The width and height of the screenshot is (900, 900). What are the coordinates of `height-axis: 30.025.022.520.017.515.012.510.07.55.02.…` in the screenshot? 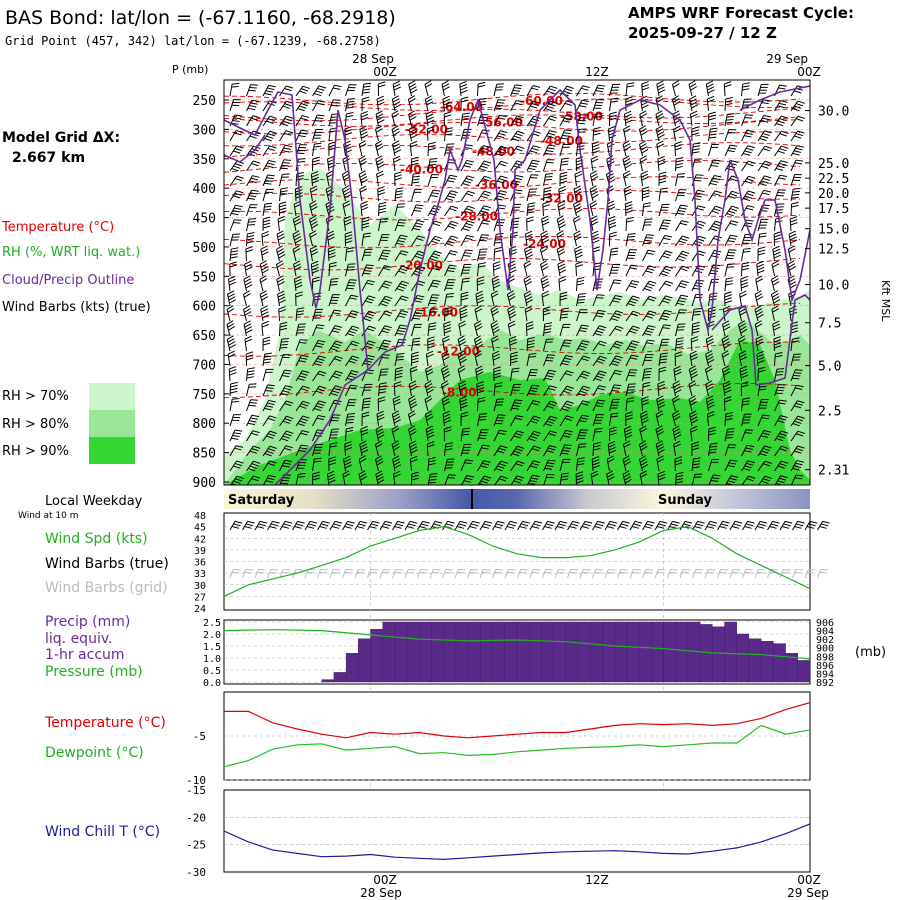 It's located at (827, 292).